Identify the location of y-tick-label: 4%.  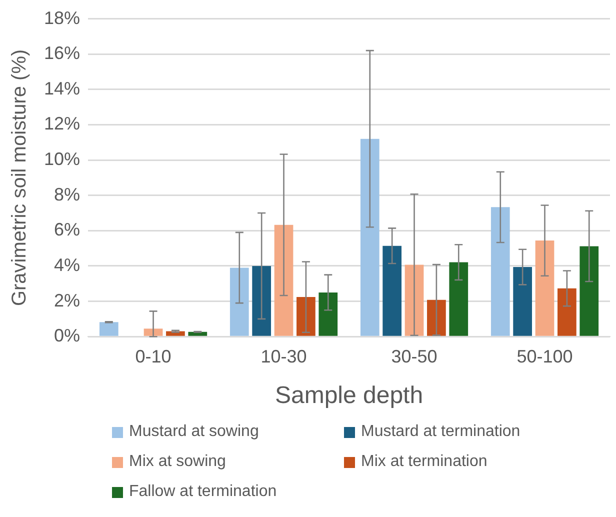
(67, 264).